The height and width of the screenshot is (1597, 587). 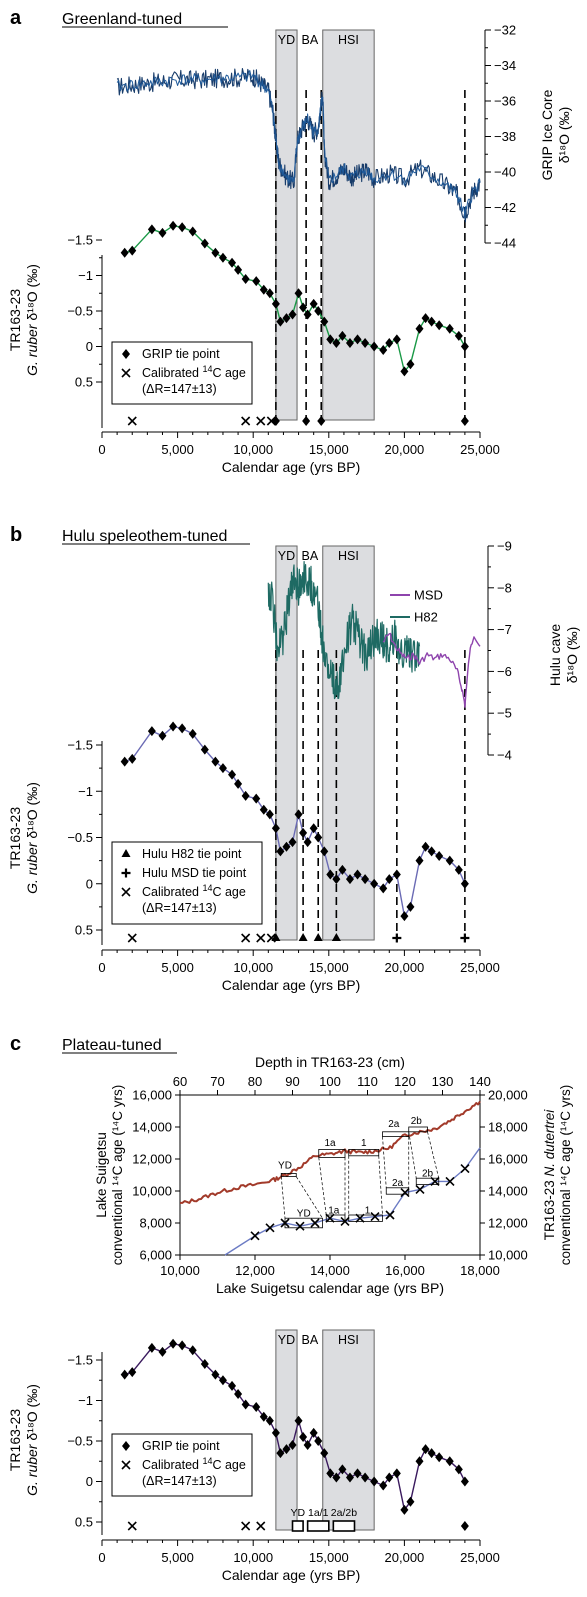 What do you see at coordinates (286, 556) in the screenshot?
I see `panel-b-interval-label-YD: YD` at bounding box center [286, 556].